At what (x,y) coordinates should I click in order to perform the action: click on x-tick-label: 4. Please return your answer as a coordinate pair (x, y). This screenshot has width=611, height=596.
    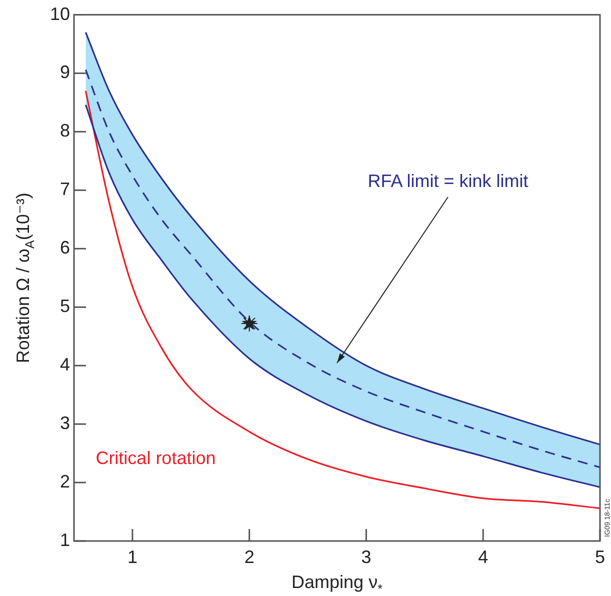
    Looking at the image, I should click on (483, 556).